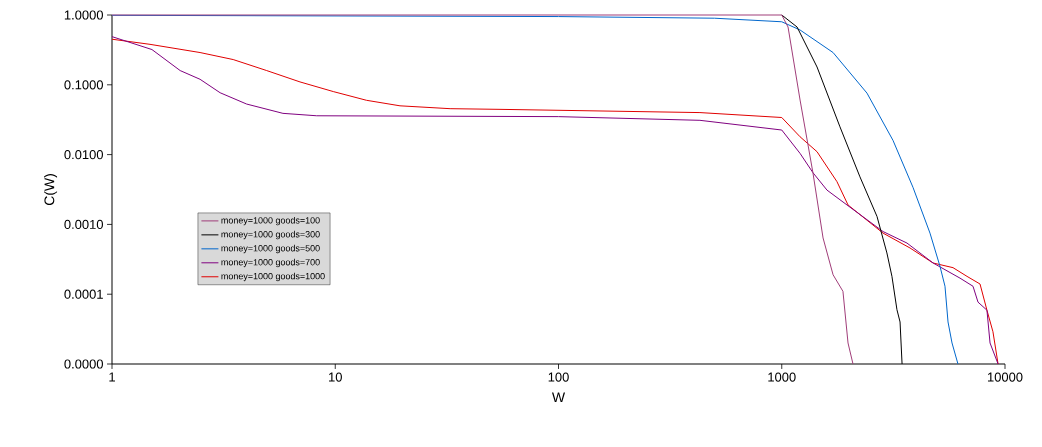  Describe the element at coordinates (270, 235) in the screenshot. I see `legend-label: money=1000 goods=300` at that location.